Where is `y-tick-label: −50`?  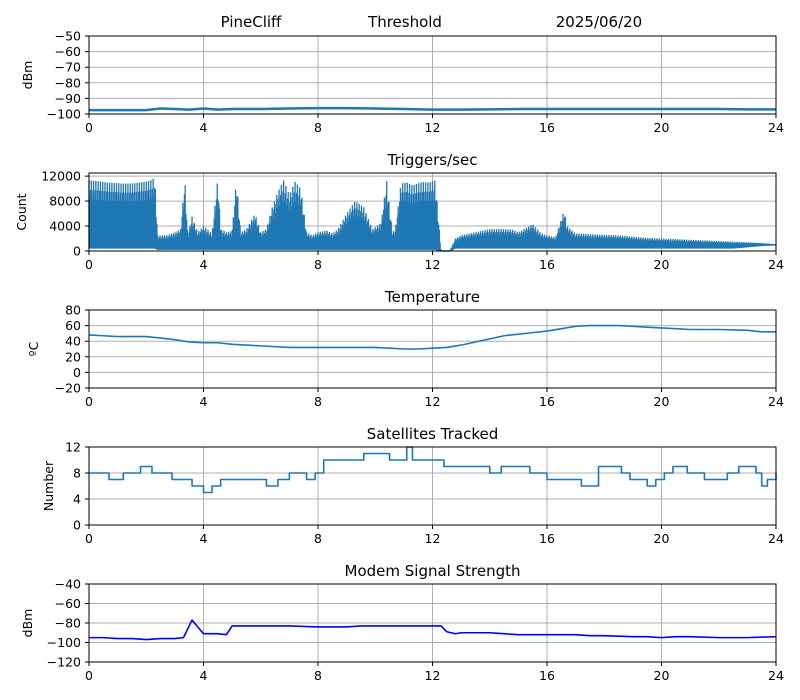 y-tick-label: −50 is located at coordinates (68, 36).